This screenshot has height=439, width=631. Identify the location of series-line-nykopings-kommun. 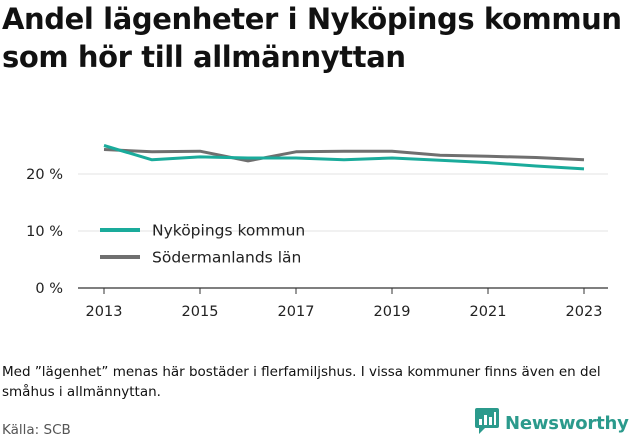
(344, 157).